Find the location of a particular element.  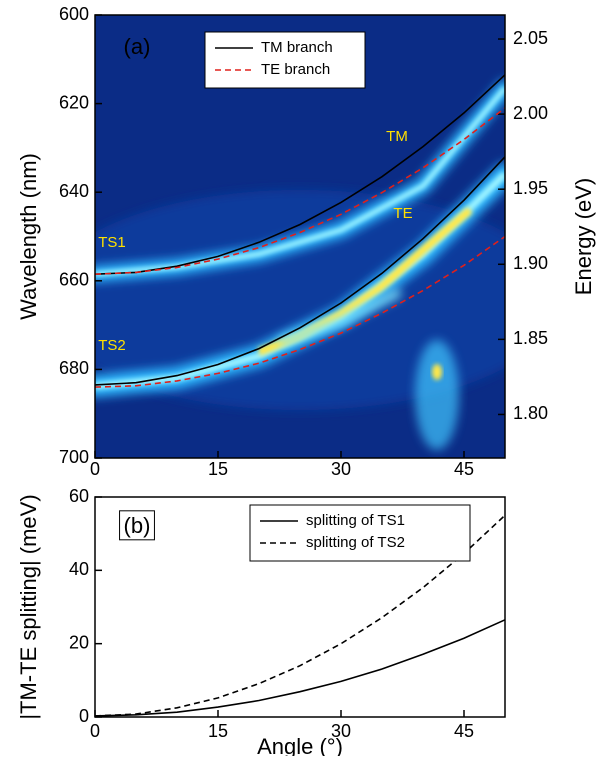

panel-label: (a) is located at coordinates (137, 46).